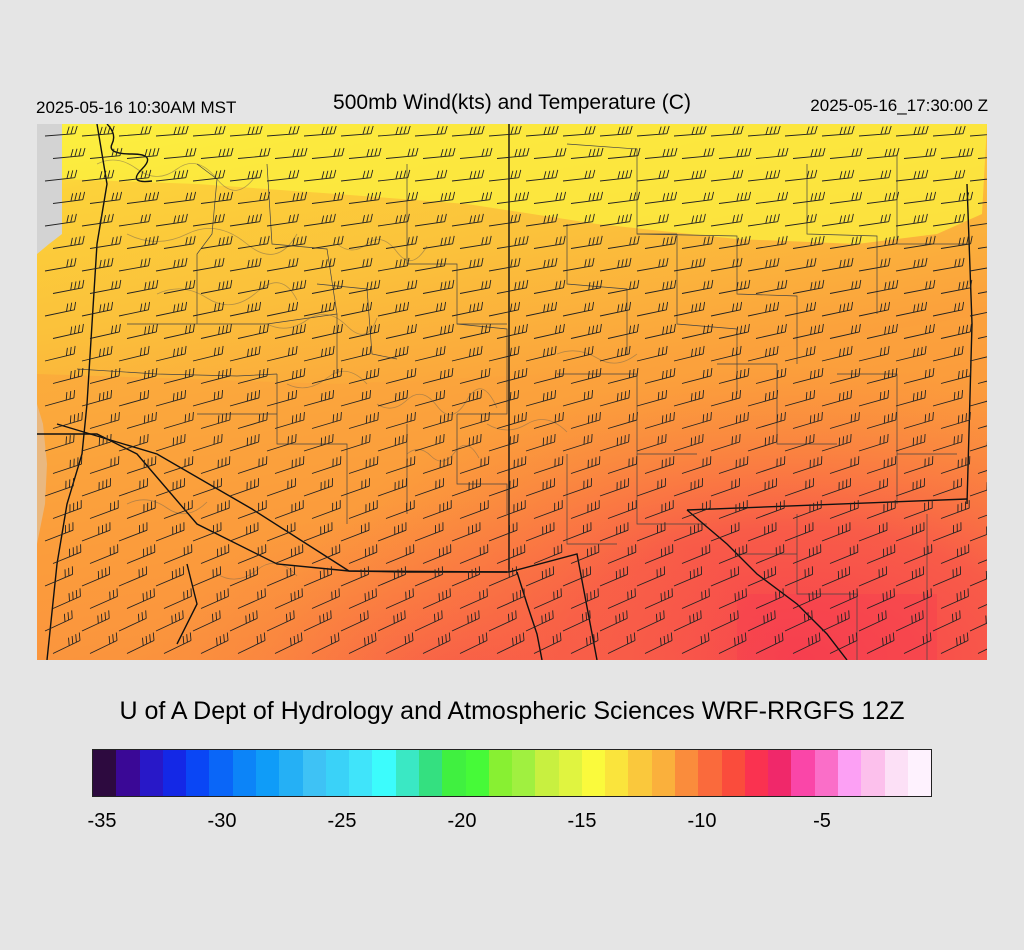 This screenshot has height=950, width=1024. I want to click on colorbar-tick-label: -30, so click(222, 821).